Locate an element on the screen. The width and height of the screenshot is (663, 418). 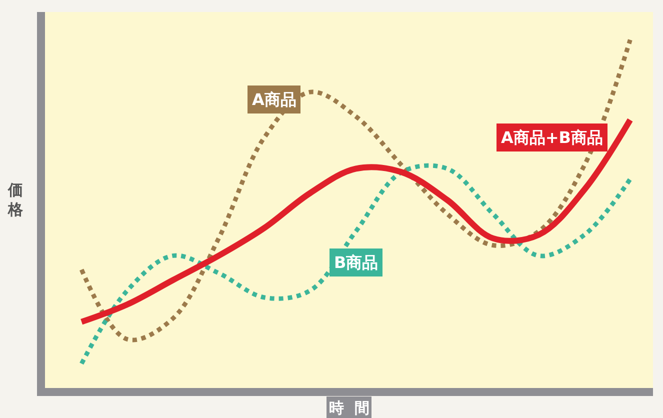
series-label: B商品 is located at coordinates (356, 262).